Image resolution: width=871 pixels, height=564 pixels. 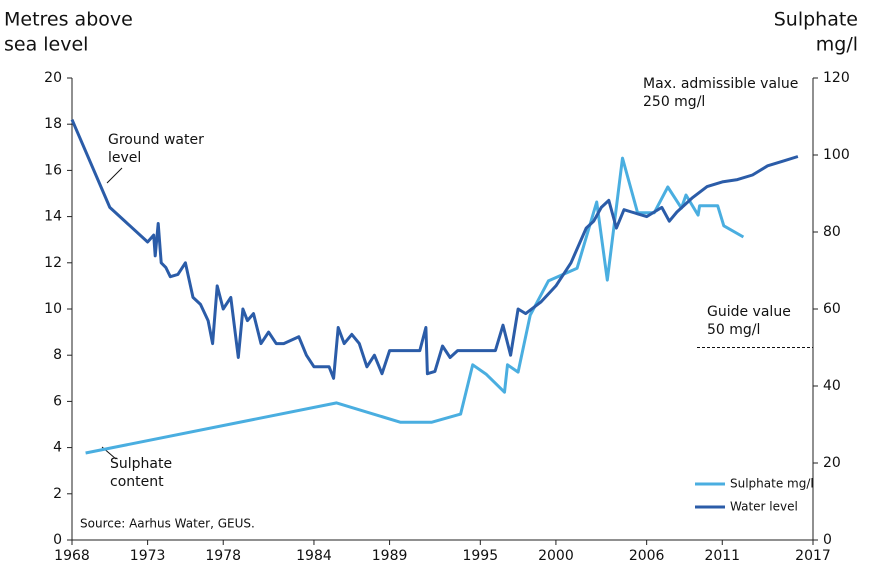 What do you see at coordinates (836, 155) in the screenshot?
I see `y2-tick-label: 100` at bounding box center [836, 155].